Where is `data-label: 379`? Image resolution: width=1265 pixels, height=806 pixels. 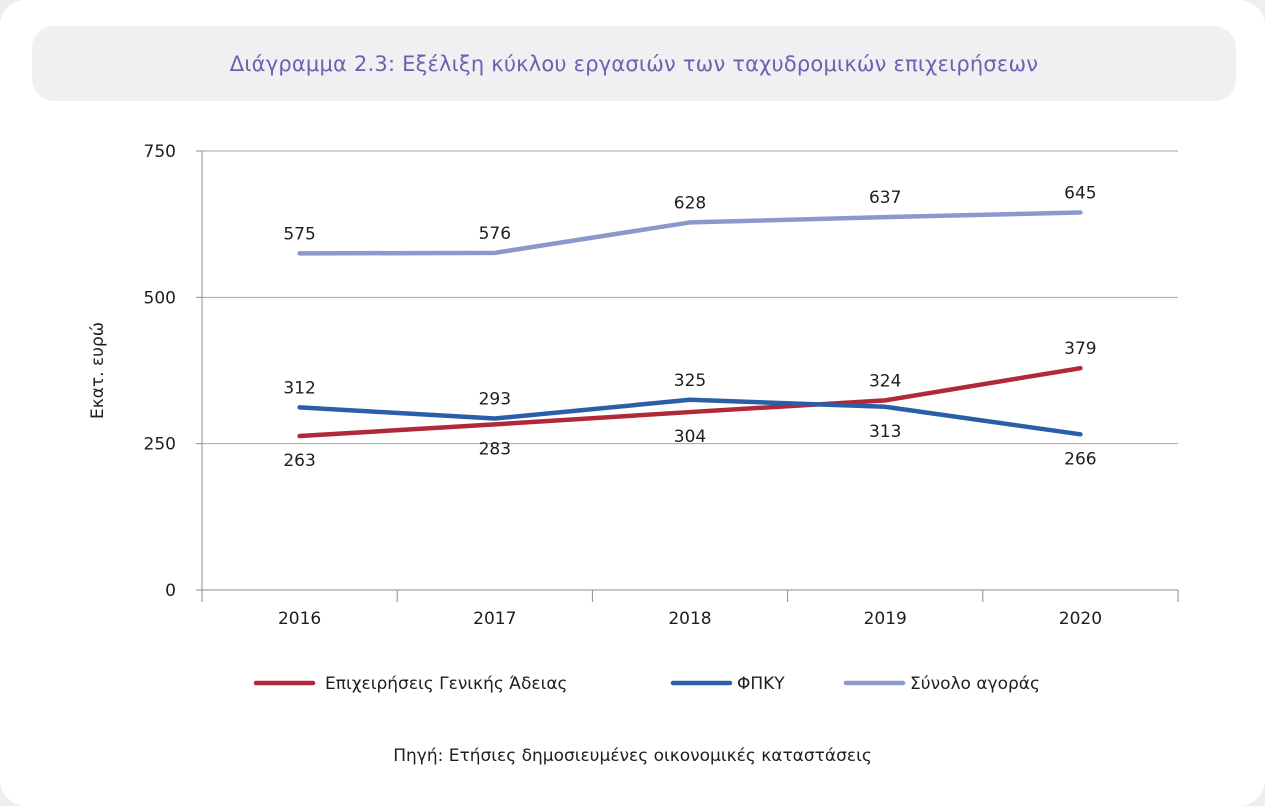
data-label: 379 is located at coordinates (1080, 349).